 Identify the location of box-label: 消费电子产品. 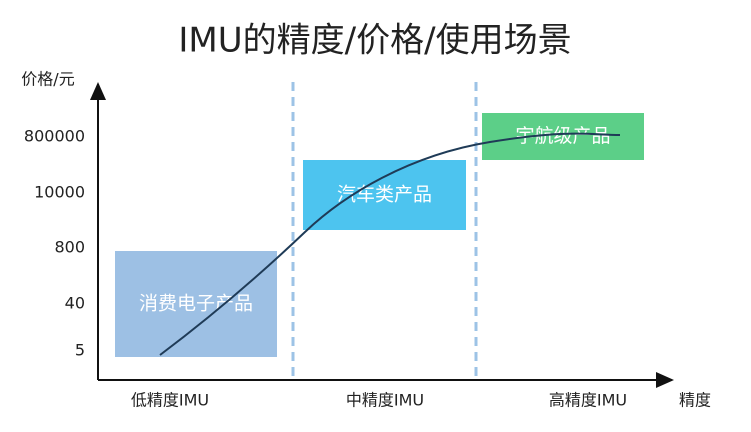
(196, 304).